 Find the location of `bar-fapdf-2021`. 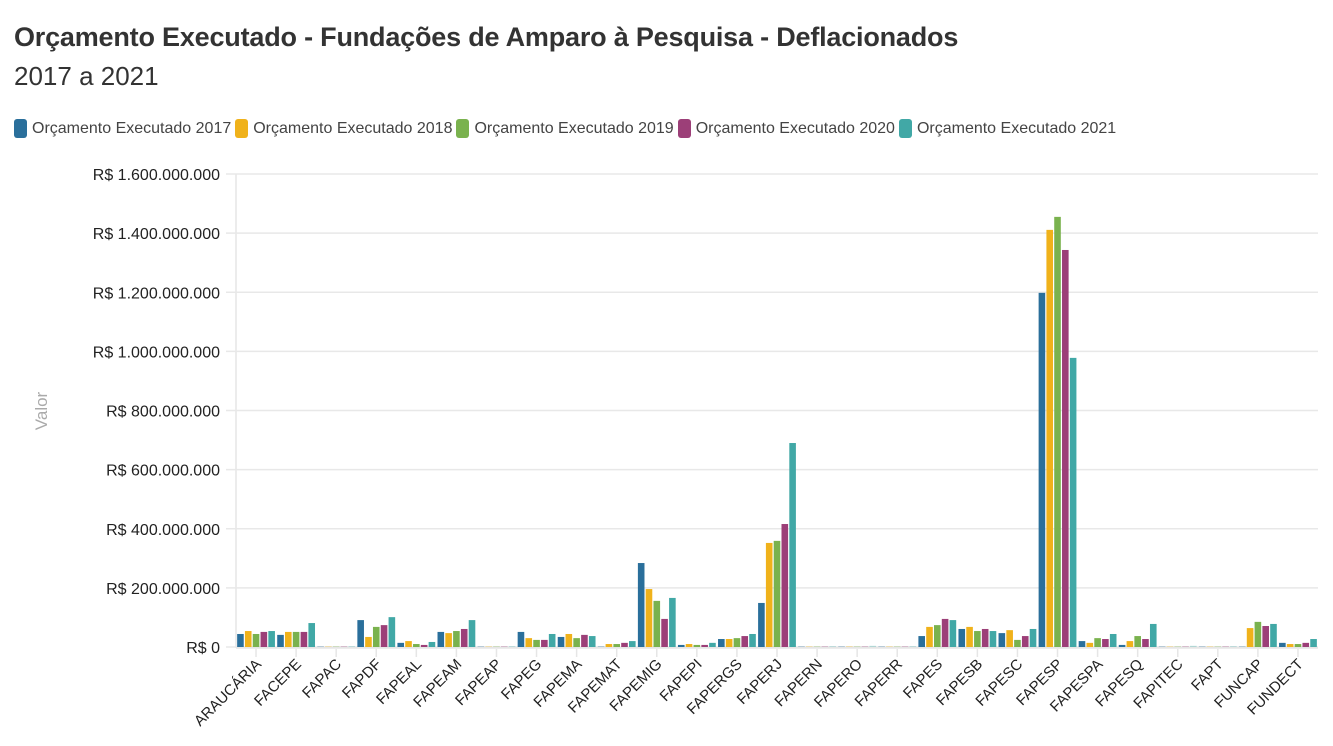

bar-fapdf-2021 is located at coordinates (392, 632).